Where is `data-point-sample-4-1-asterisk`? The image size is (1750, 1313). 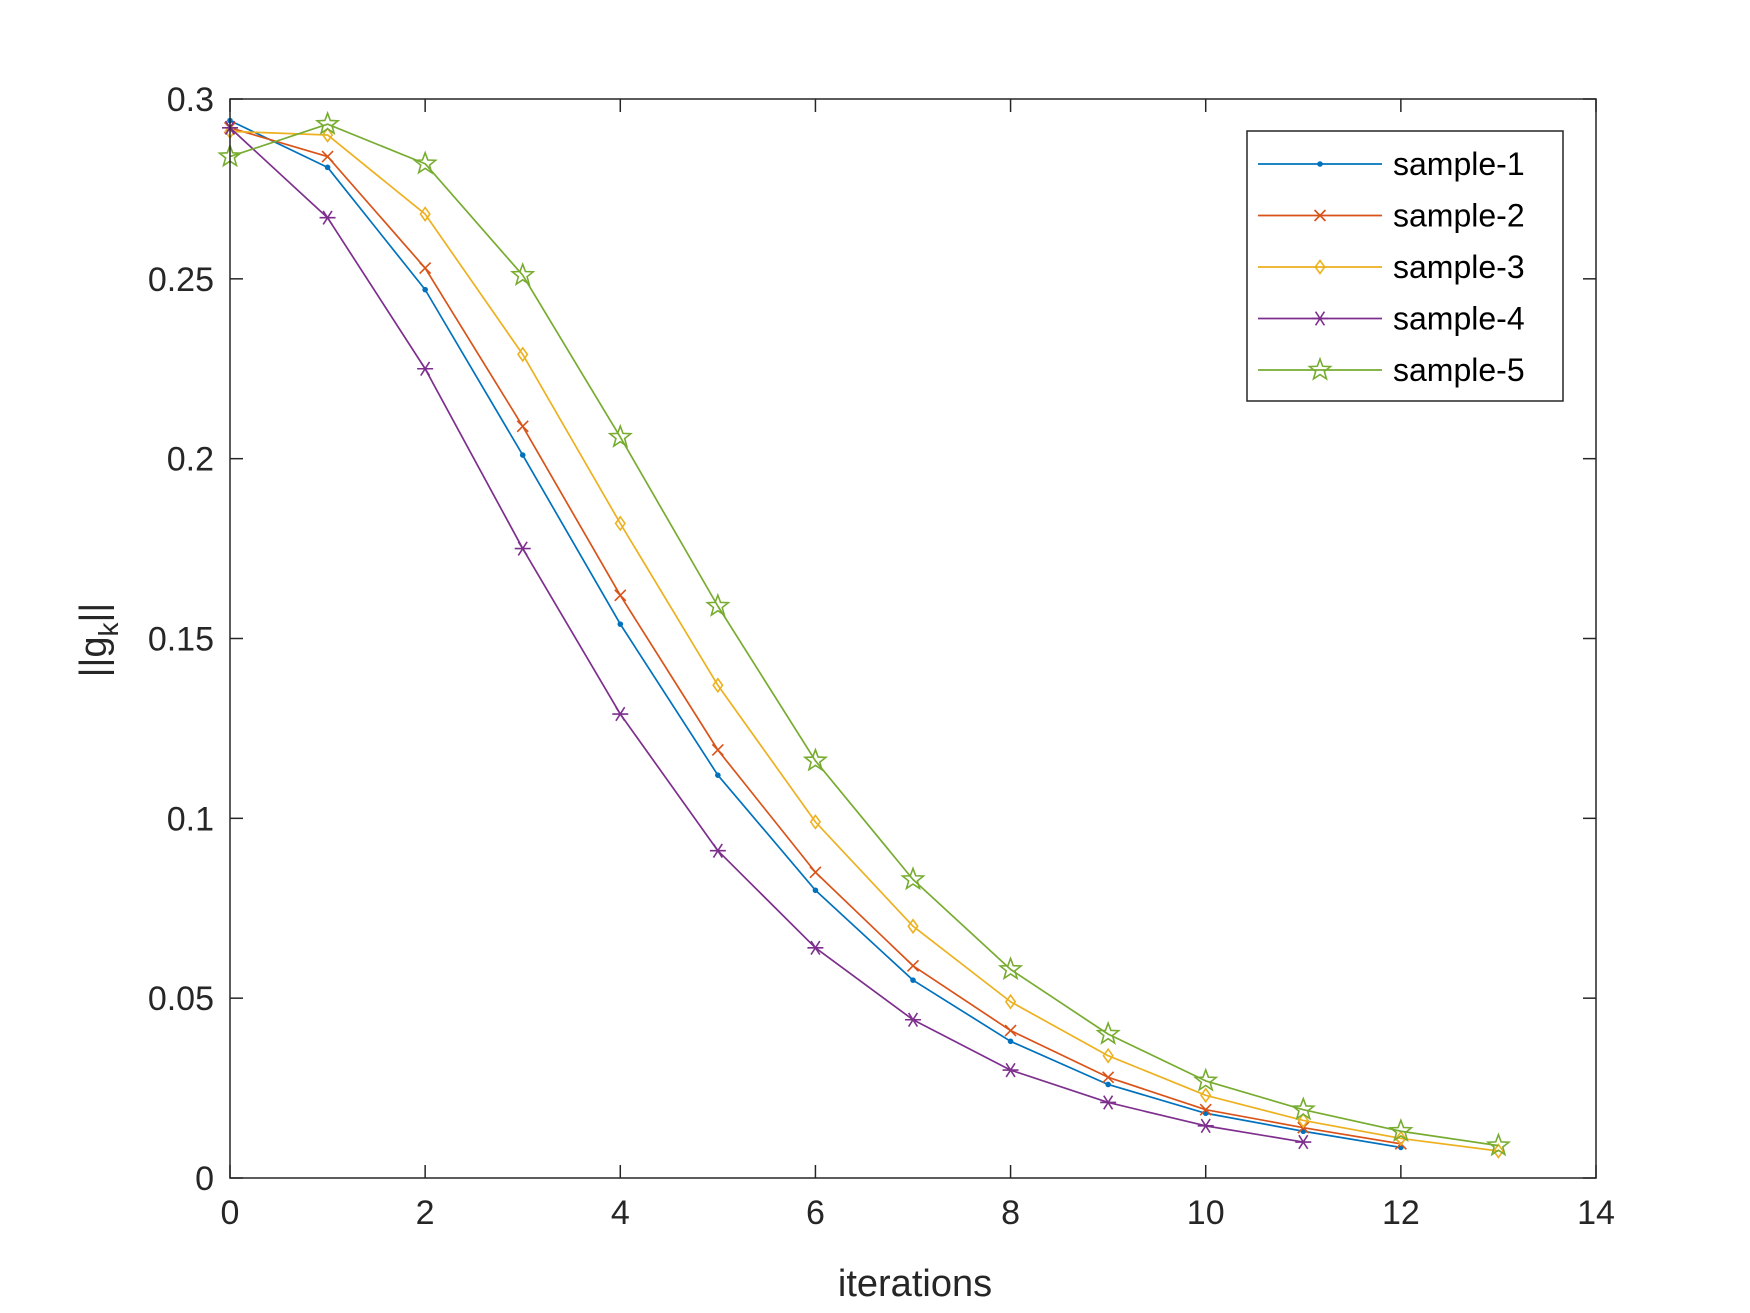
data-point-sample-4-1-asterisk is located at coordinates (327, 217).